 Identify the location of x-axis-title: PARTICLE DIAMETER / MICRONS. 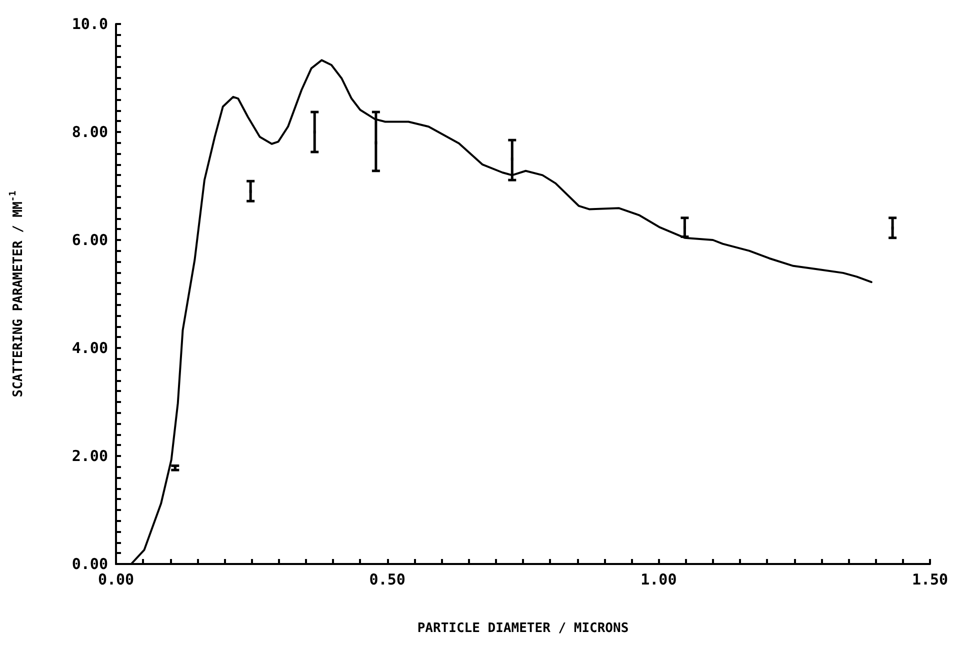
(523, 628).